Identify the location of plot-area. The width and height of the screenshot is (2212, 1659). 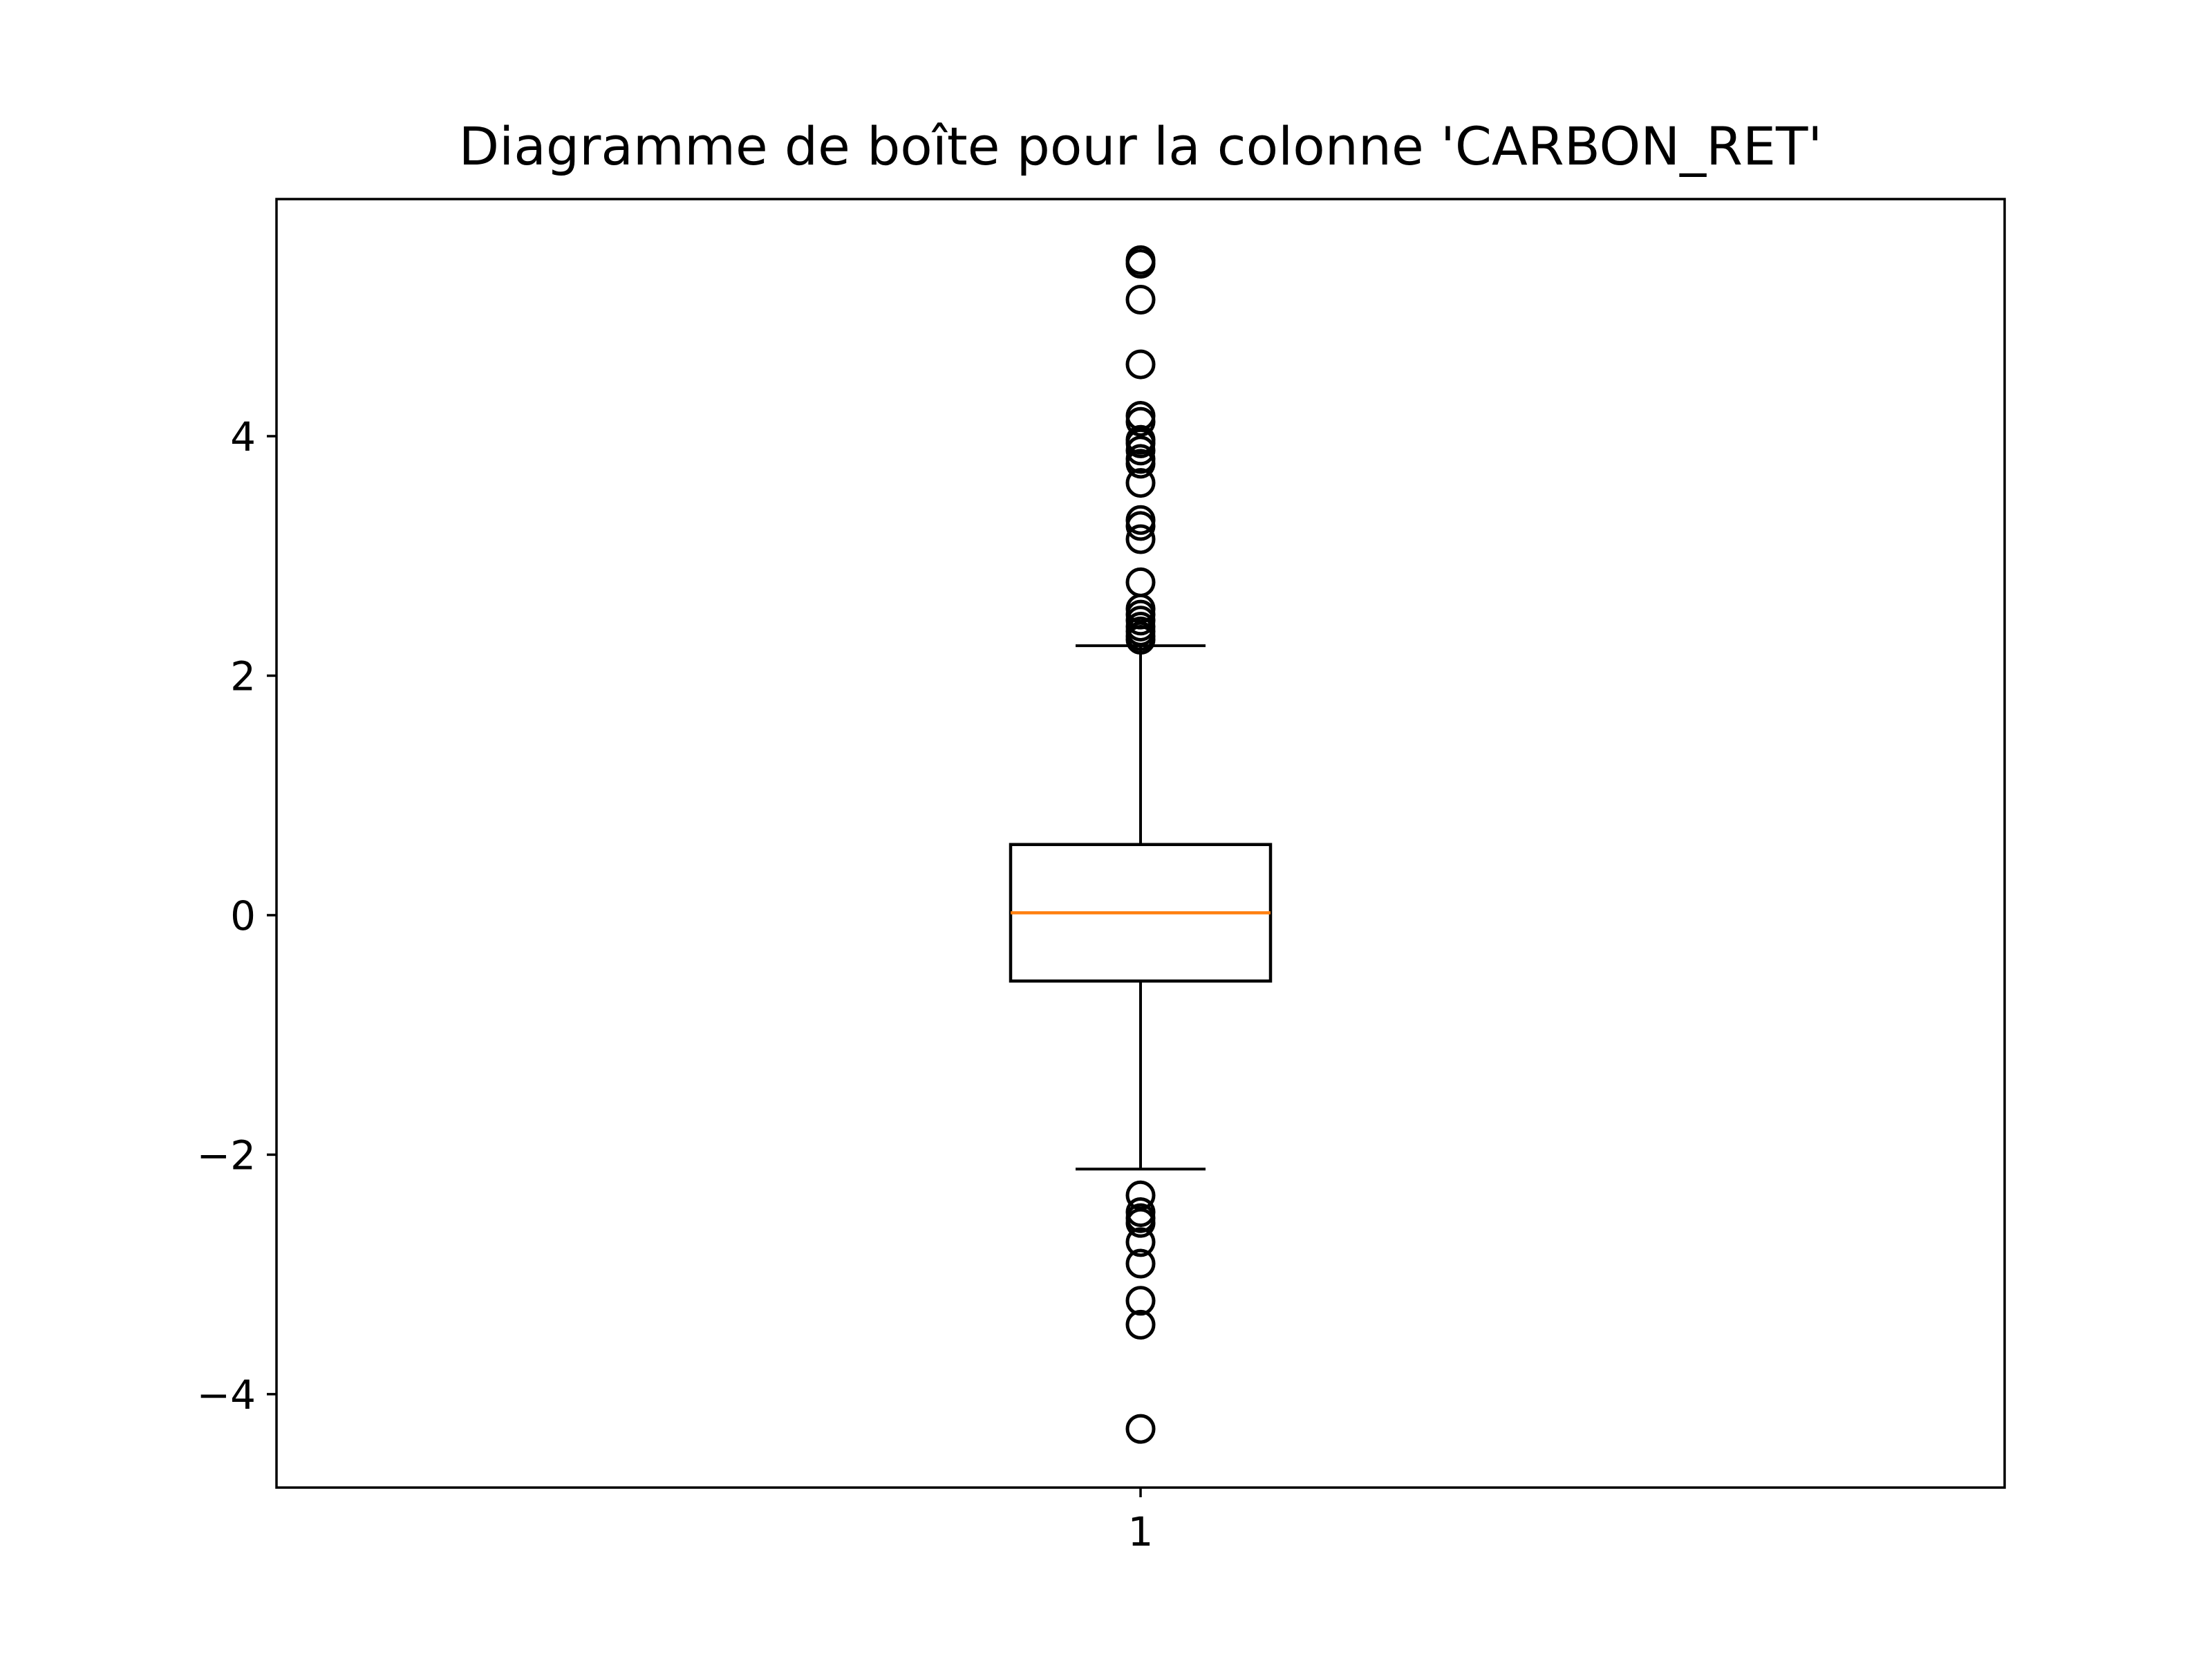
(1141, 845).